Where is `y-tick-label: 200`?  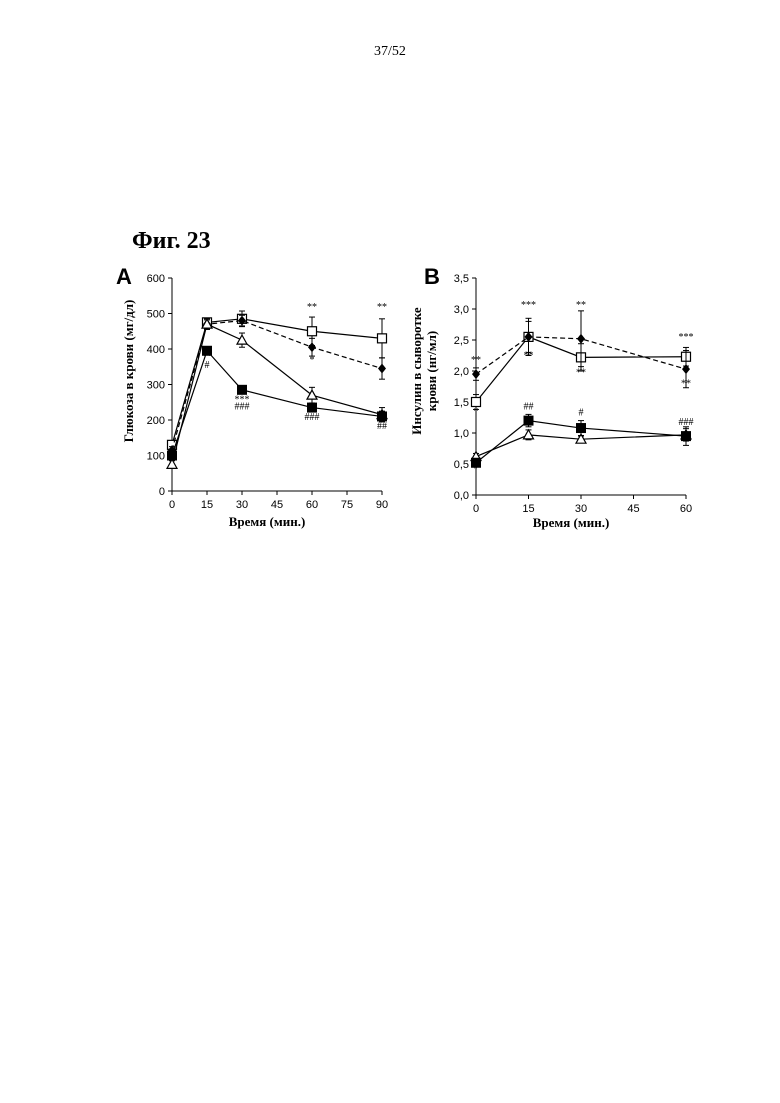 y-tick-label: 200 is located at coordinates (156, 421).